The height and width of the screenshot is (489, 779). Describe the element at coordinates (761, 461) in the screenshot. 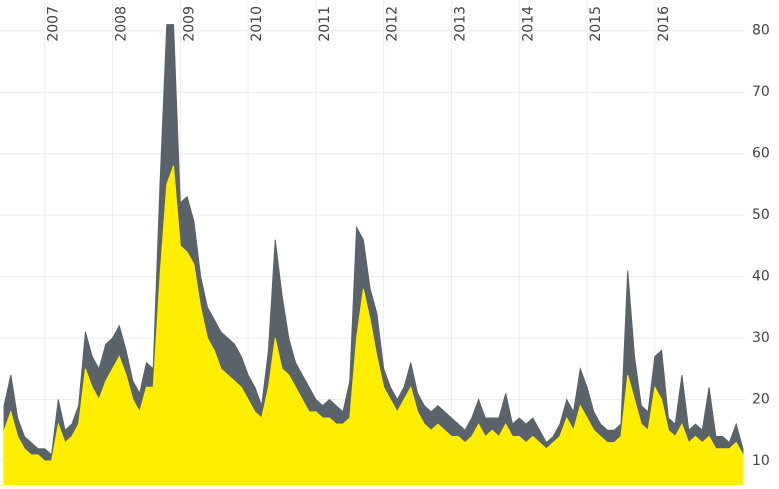

I see `y-tick-label: 10` at that location.